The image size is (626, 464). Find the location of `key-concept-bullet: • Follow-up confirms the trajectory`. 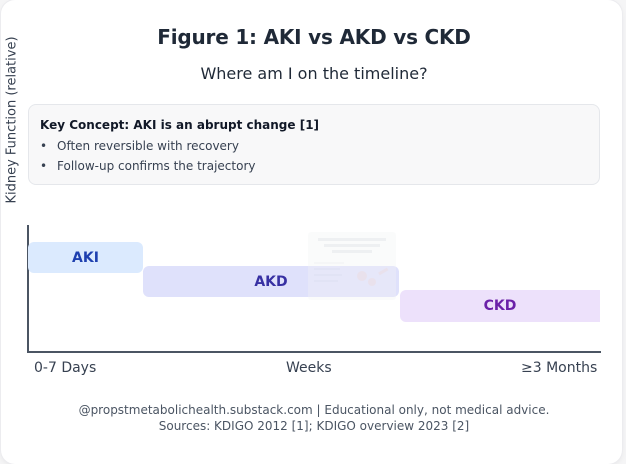

key-concept-bullet: • Follow-up confirms the trajectory is located at coordinates (148, 166).